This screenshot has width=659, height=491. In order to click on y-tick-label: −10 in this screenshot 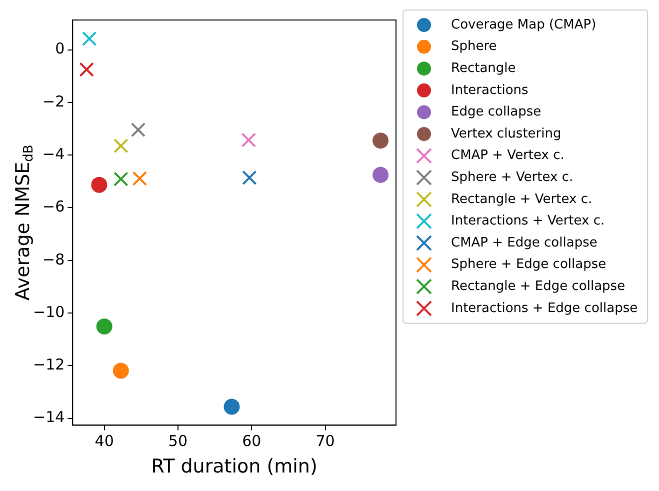, I will do `click(49, 311)`.